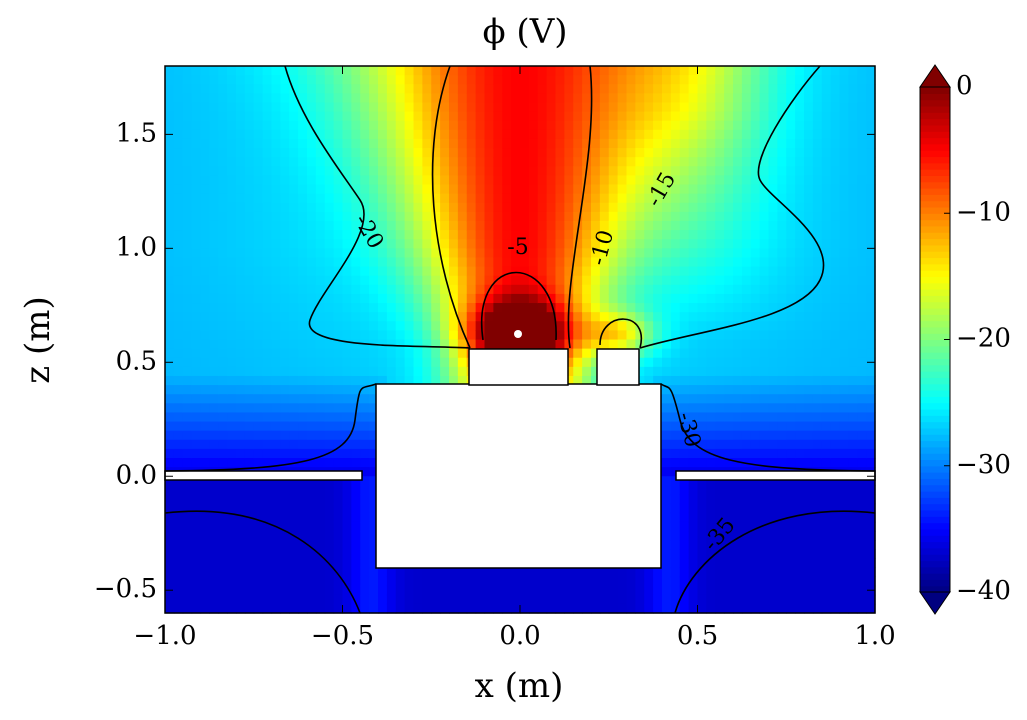 This screenshot has height=720, width=1027. What do you see at coordinates (518, 476) in the screenshot?
I see `conductor` at bounding box center [518, 476].